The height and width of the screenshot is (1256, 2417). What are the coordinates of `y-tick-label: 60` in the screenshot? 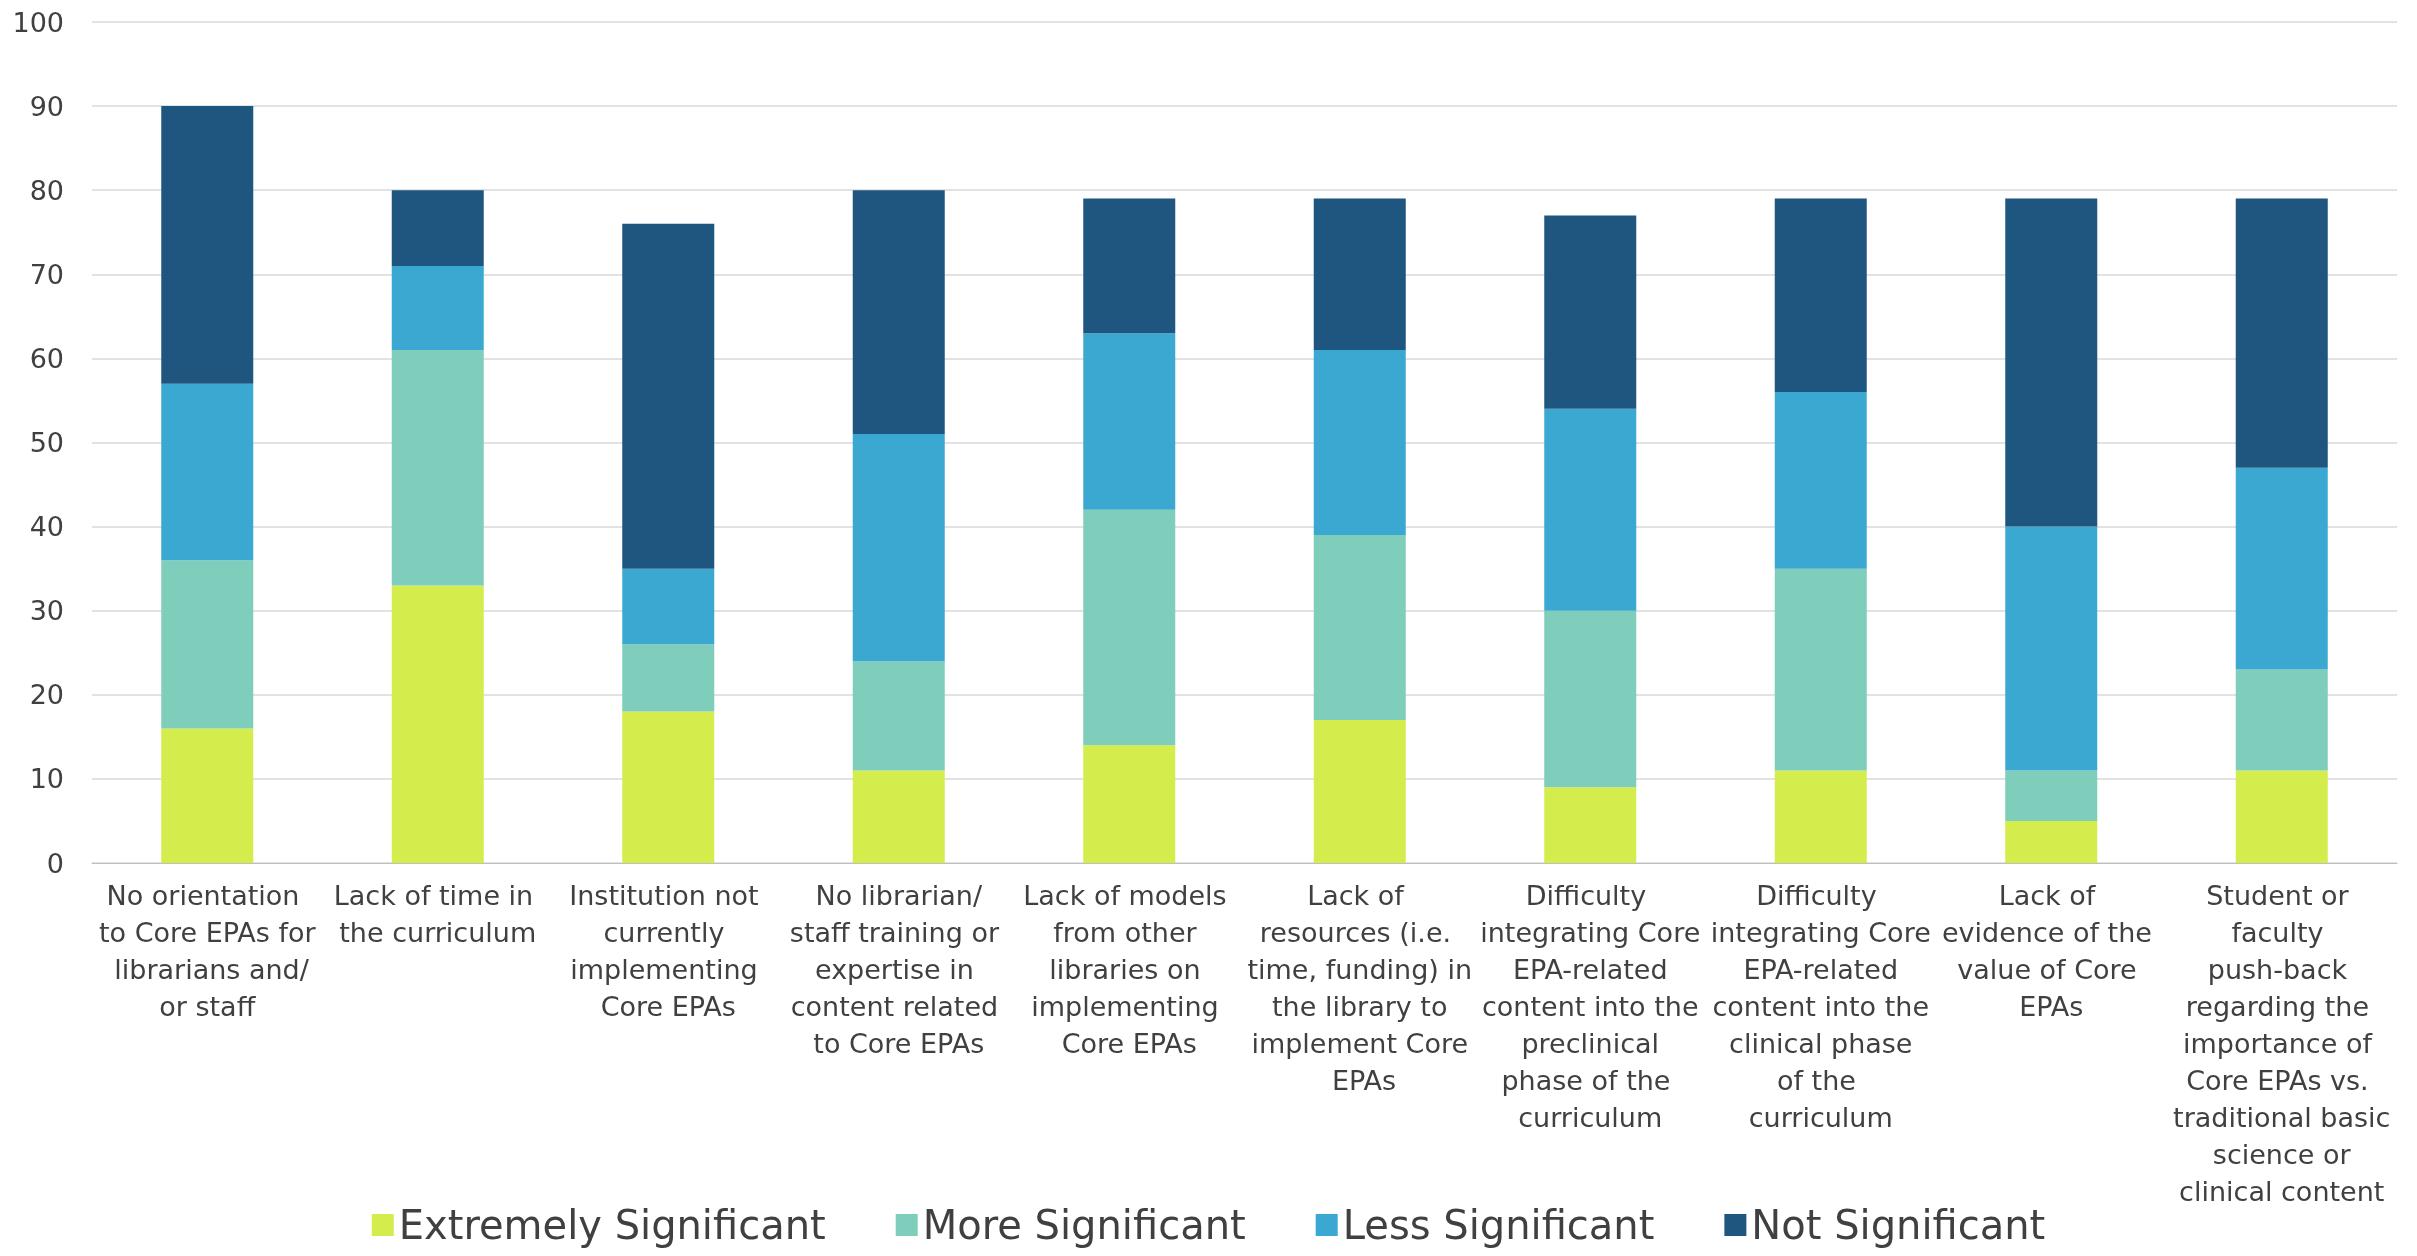 It's located at (46, 358).